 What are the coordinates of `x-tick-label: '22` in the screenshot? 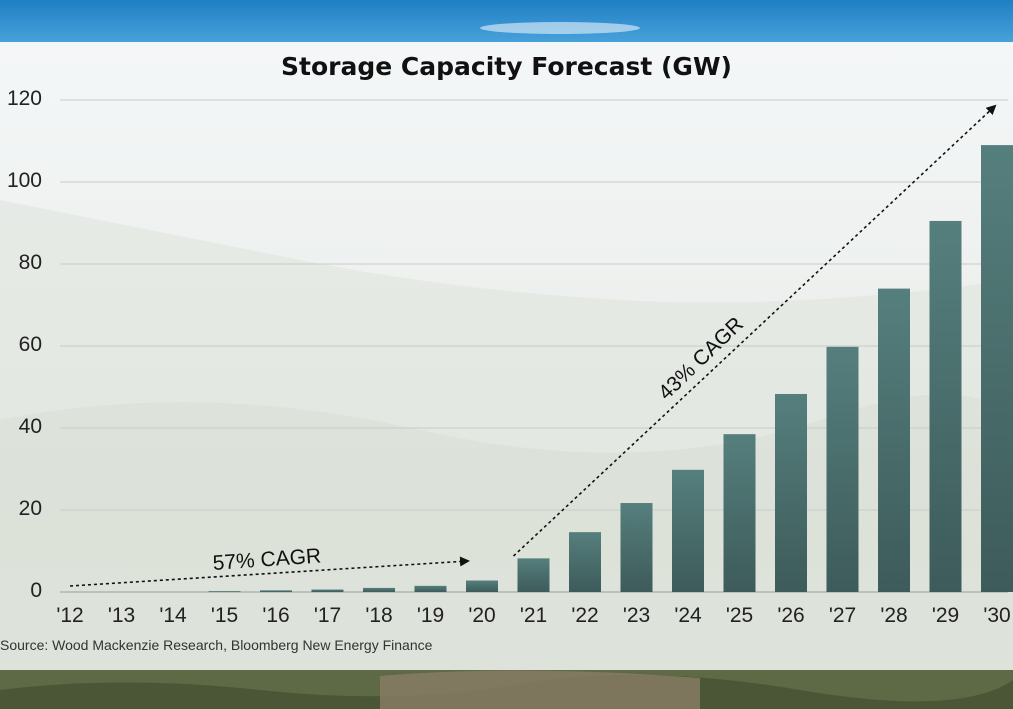 It's located at (585, 615).